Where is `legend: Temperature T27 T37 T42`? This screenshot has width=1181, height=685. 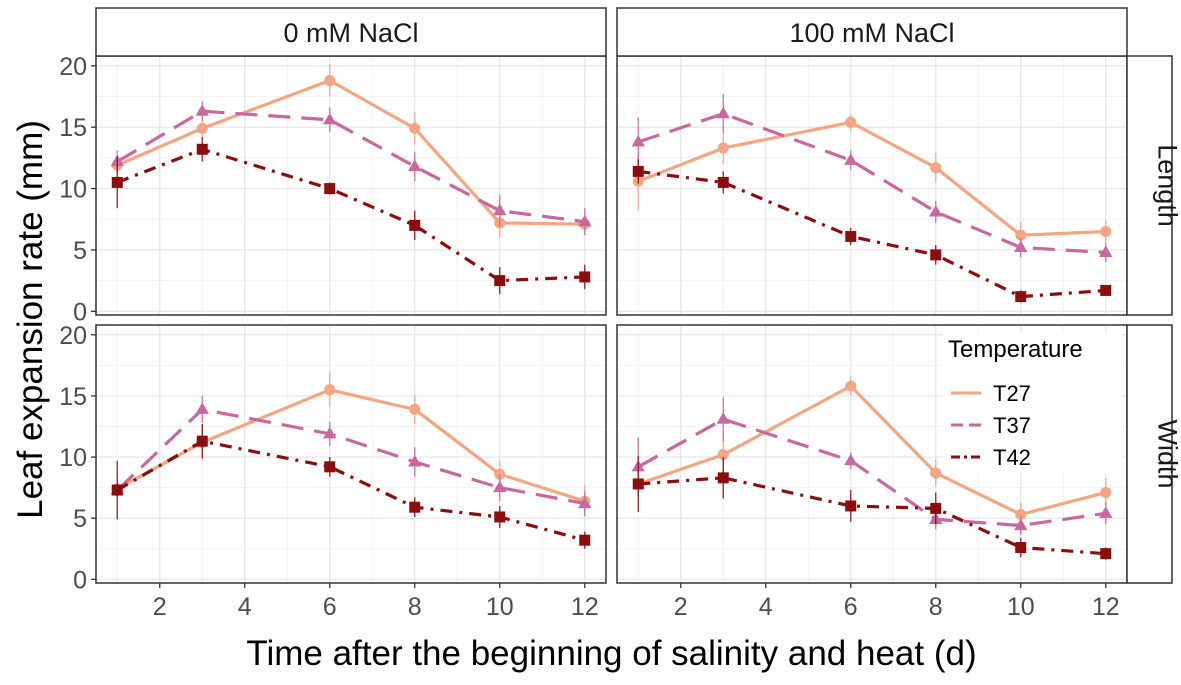
legend: Temperature T27 T37 T42 is located at coordinates (1032, 403).